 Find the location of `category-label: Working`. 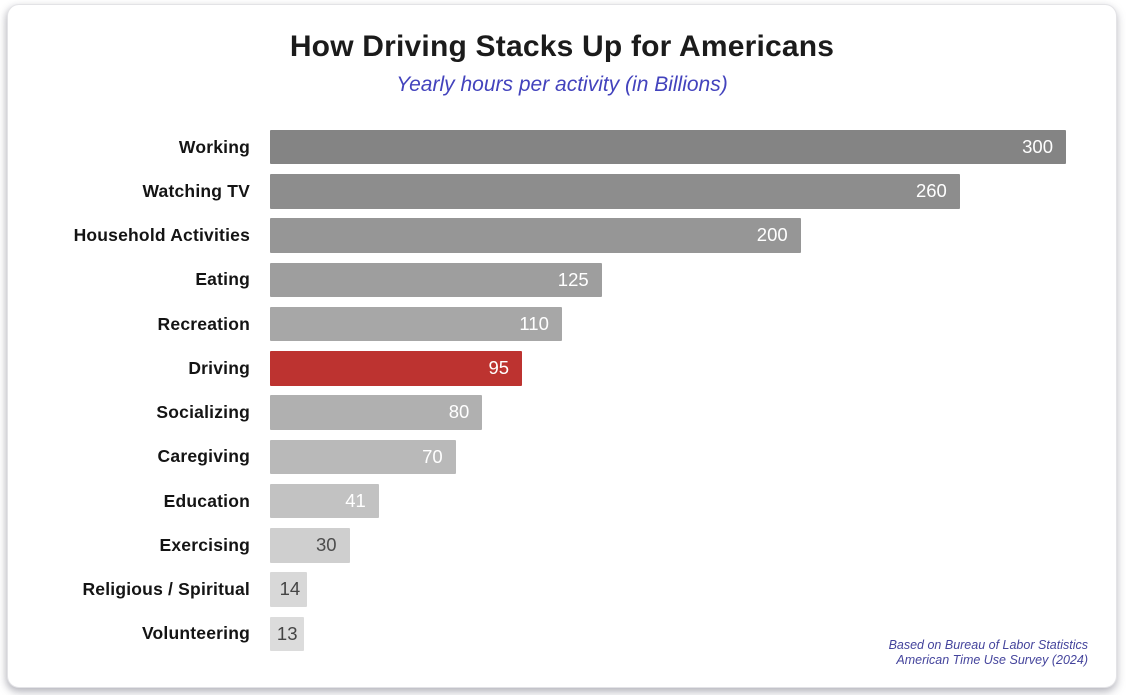

category-label: Working is located at coordinates (214, 146).